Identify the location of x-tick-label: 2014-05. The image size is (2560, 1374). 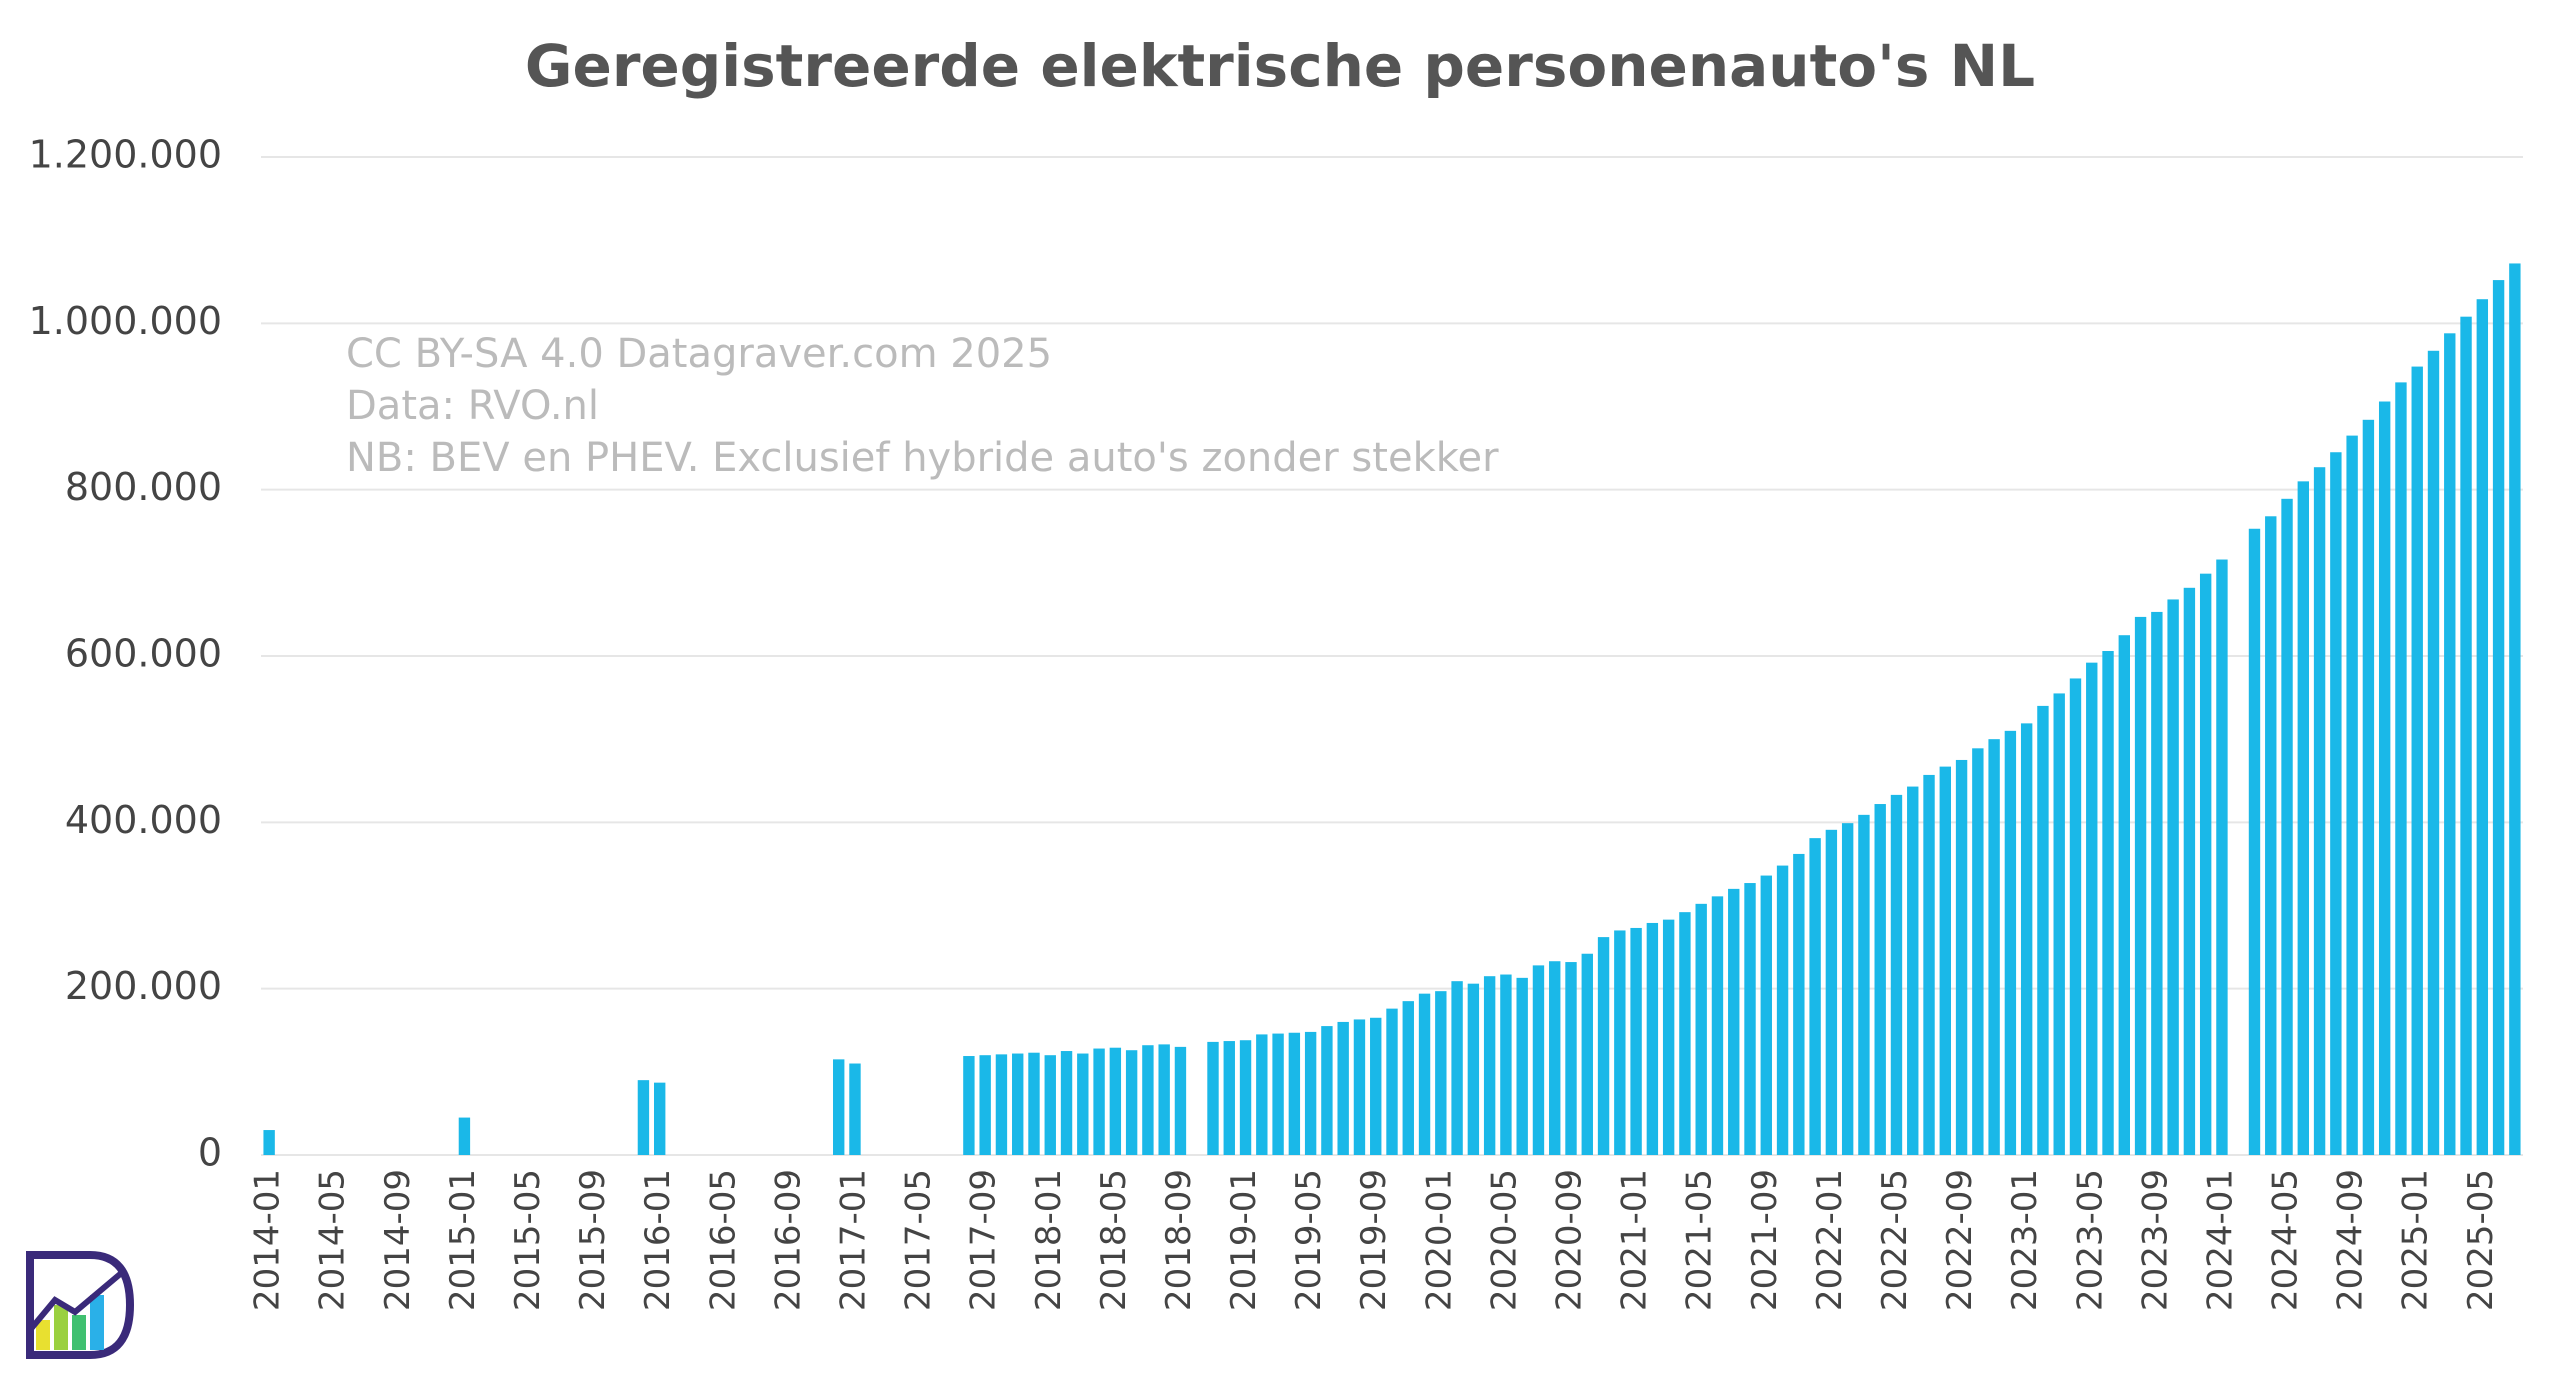
(333, 1240).